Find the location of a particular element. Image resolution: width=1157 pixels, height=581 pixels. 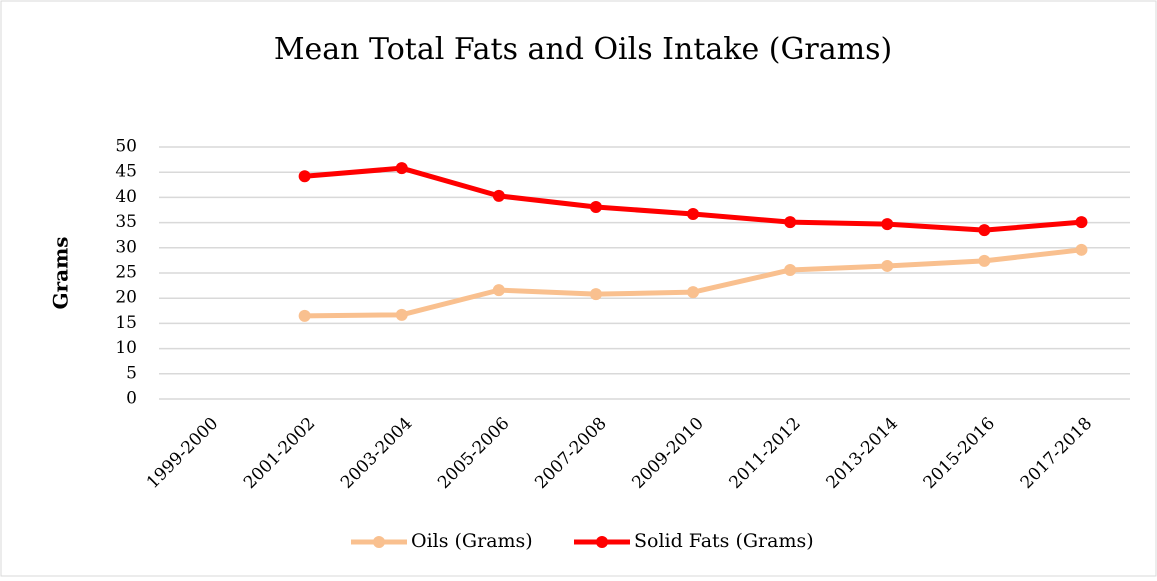

y-tick-label: 40 is located at coordinates (126, 197).